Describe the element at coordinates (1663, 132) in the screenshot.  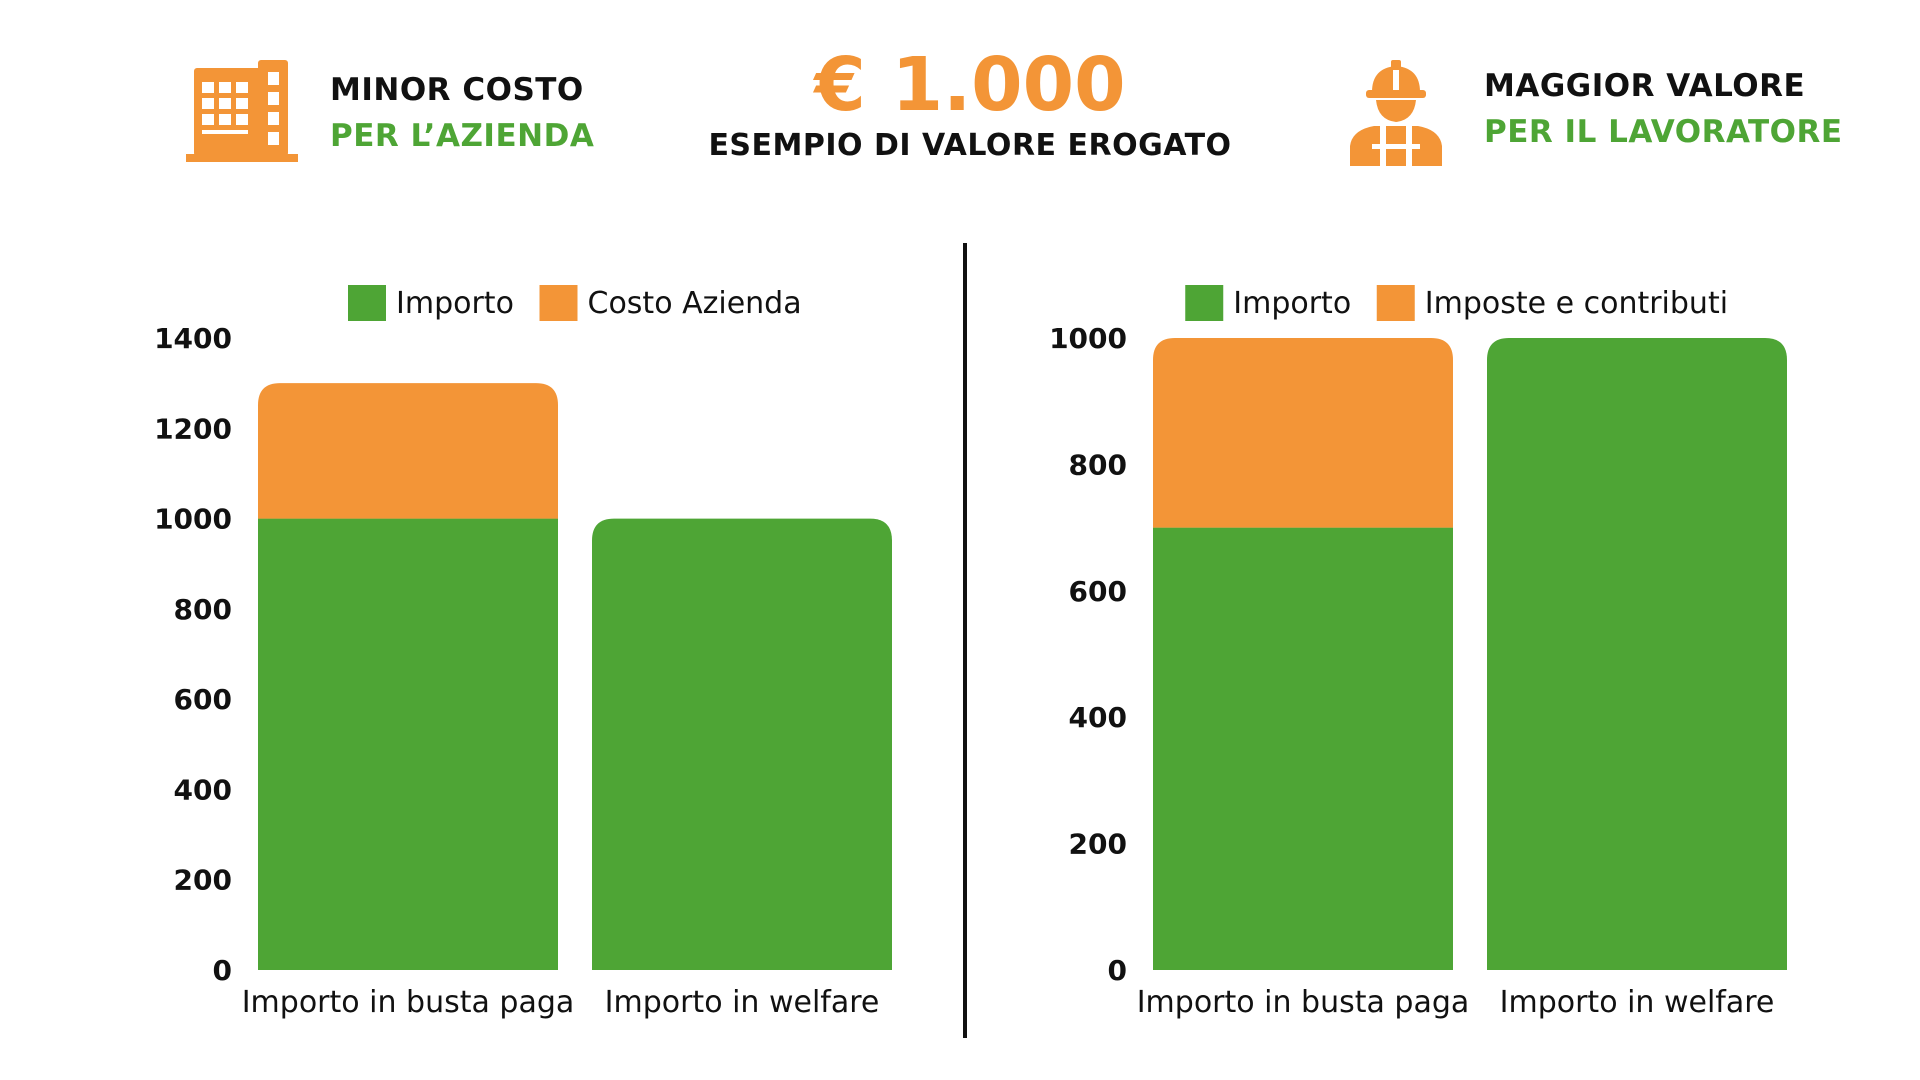
I see `right-subheading: PER IL LAVORATORE` at that location.